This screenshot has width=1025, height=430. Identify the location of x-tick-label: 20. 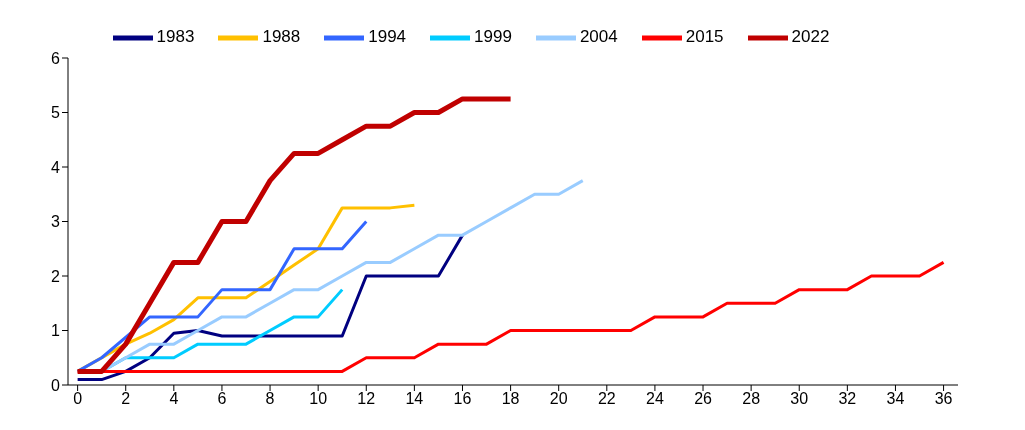
(558, 399).